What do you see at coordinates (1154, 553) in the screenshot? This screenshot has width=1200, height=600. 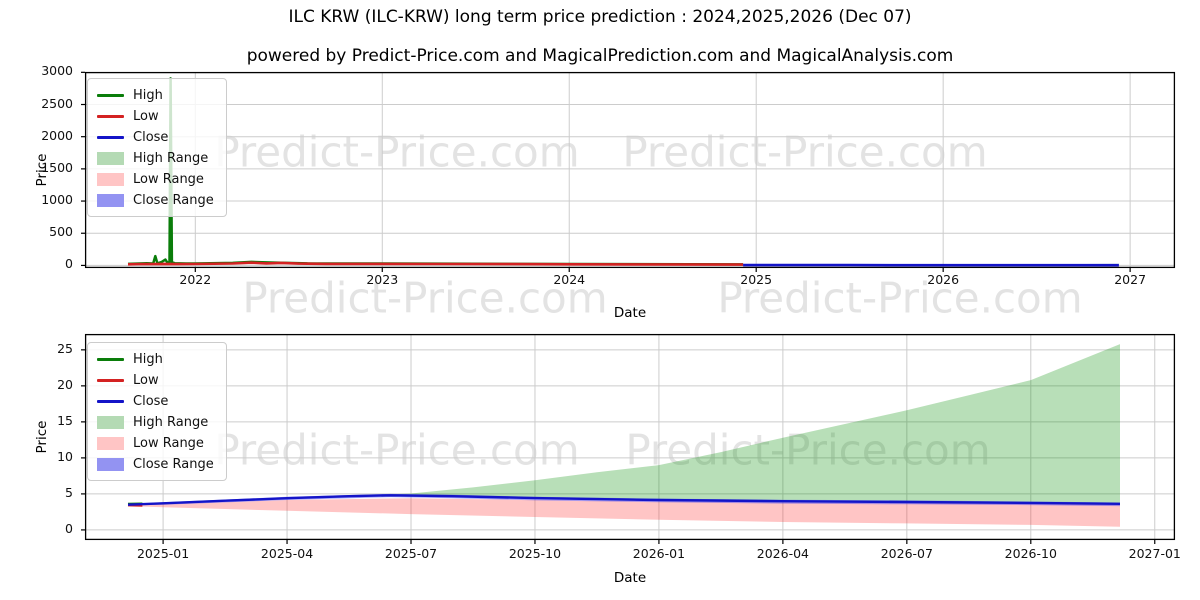 I see `x-tick-label: 2027-01` at bounding box center [1154, 553].